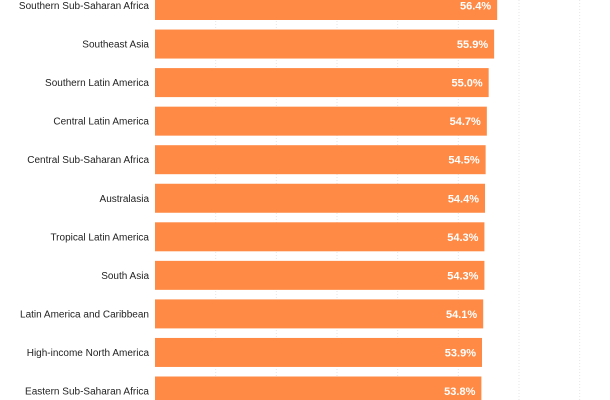 The height and width of the screenshot is (400, 610). Describe the element at coordinates (463, 199) in the screenshot. I see `value-label: 54.4%` at that location.